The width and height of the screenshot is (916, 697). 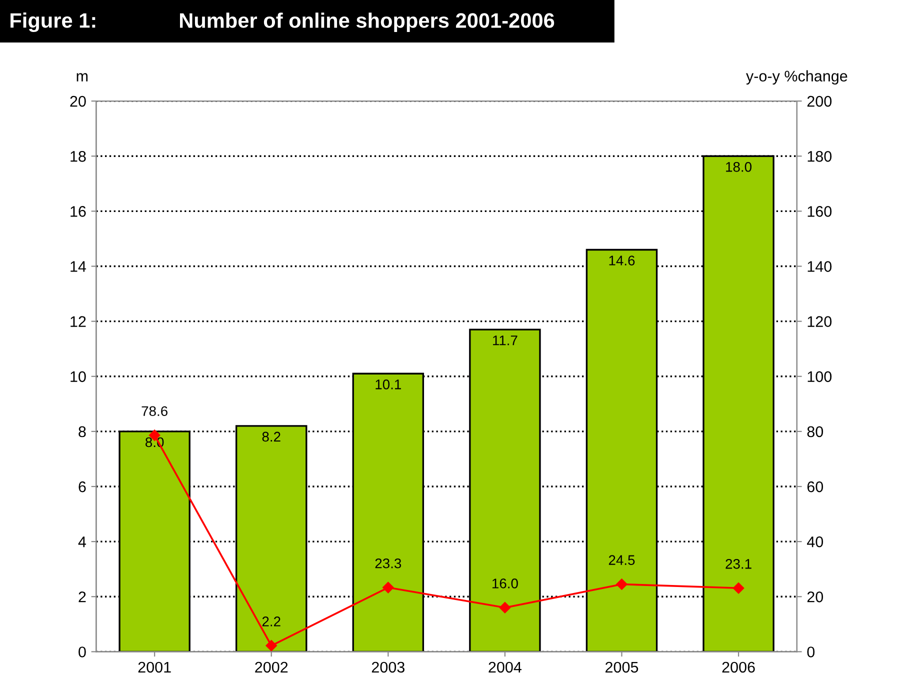 I want to click on y-tick-label: 4, so click(x=82, y=542).